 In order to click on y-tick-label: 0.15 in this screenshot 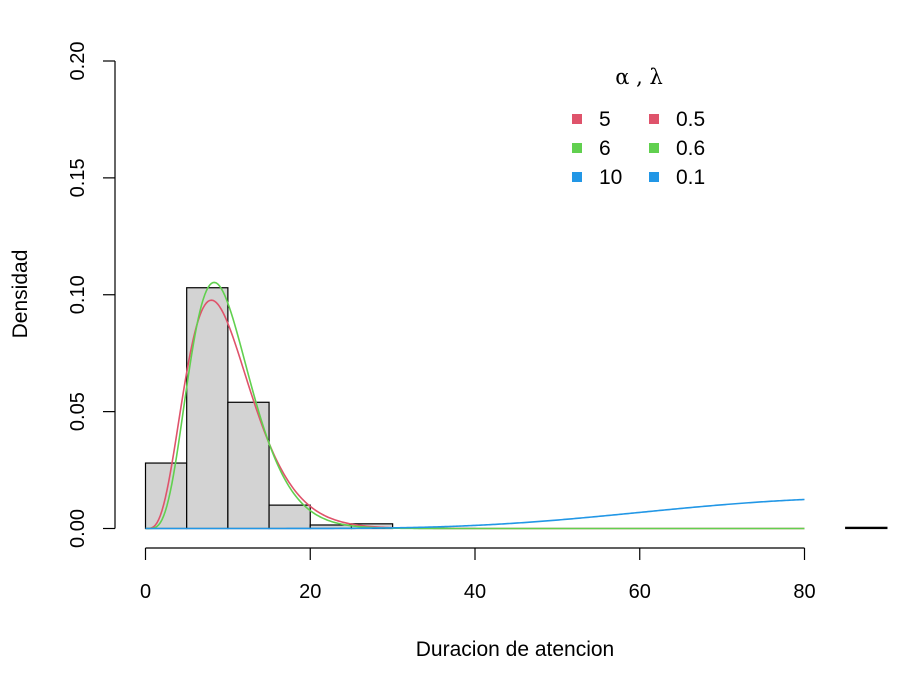, I will do `click(78, 177)`.